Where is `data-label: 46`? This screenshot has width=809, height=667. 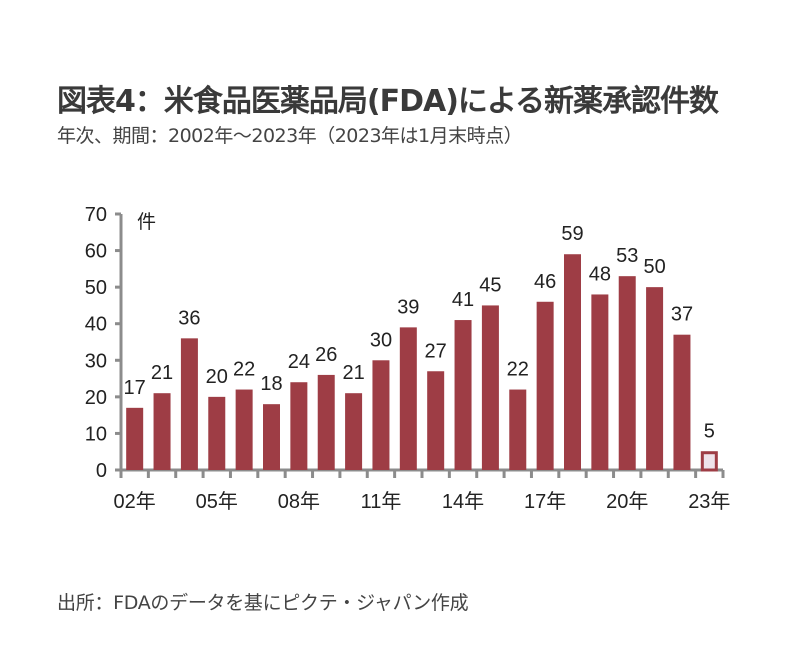 data-label: 46 is located at coordinates (545, 282).